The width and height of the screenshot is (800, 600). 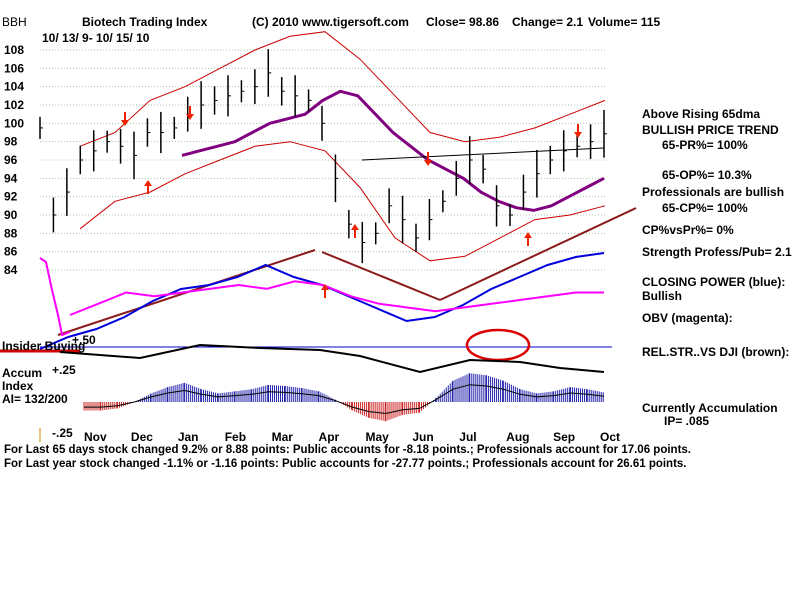 What do you see at coordinates (377, 437) in the screenshot?
I see `month-label: May` at bounding box center [377, 437].